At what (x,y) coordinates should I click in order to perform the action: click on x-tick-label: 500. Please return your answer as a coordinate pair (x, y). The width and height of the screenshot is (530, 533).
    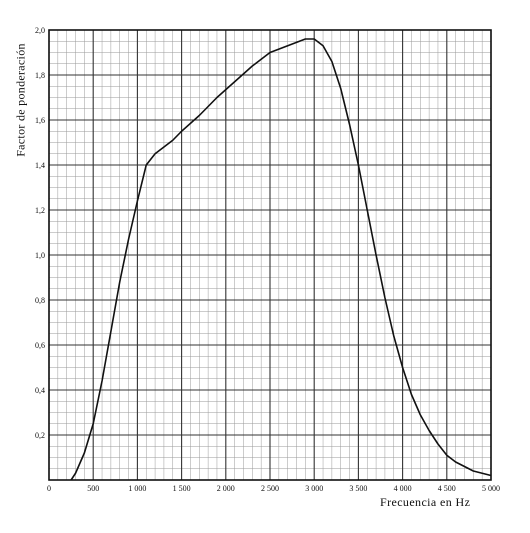
    Looking at the image, I should click on (93, 488).